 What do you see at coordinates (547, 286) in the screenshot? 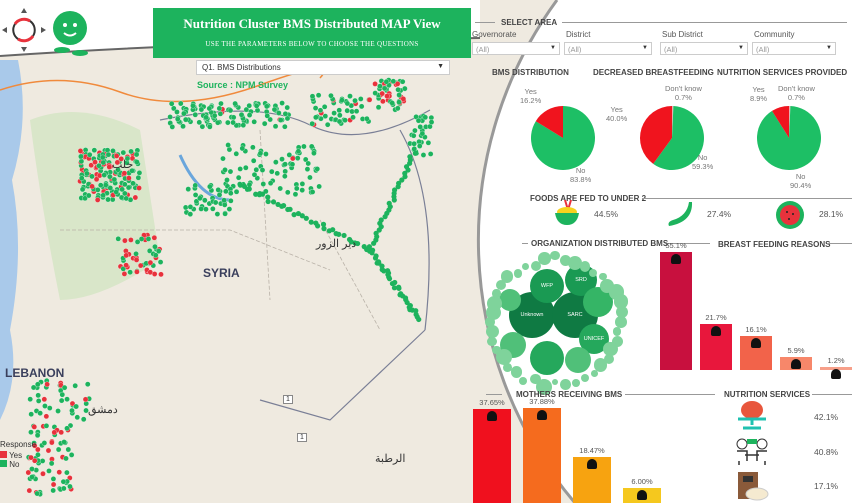
I see `org-bubble: WFP` at bounding box center [547, 286].